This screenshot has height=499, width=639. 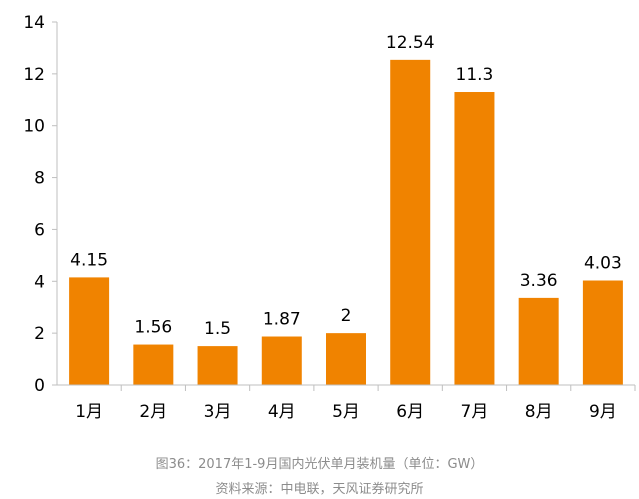 What do you see at coordinates (475, 75) in the screenshot?
I see `data-label: 11.3` at bounding box center [475, 75].